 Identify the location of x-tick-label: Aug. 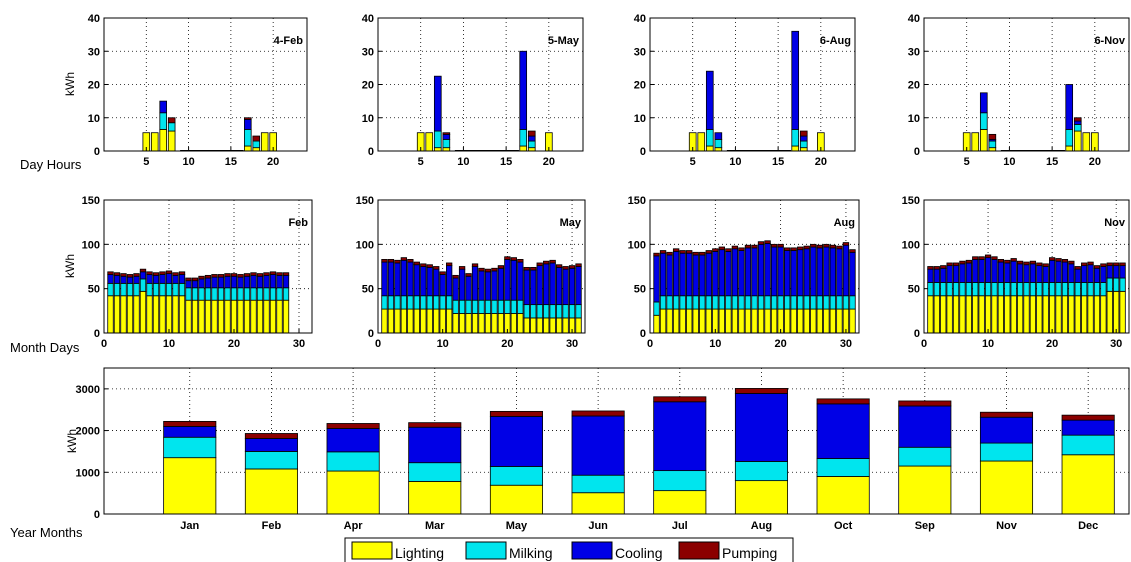
(761, 526).